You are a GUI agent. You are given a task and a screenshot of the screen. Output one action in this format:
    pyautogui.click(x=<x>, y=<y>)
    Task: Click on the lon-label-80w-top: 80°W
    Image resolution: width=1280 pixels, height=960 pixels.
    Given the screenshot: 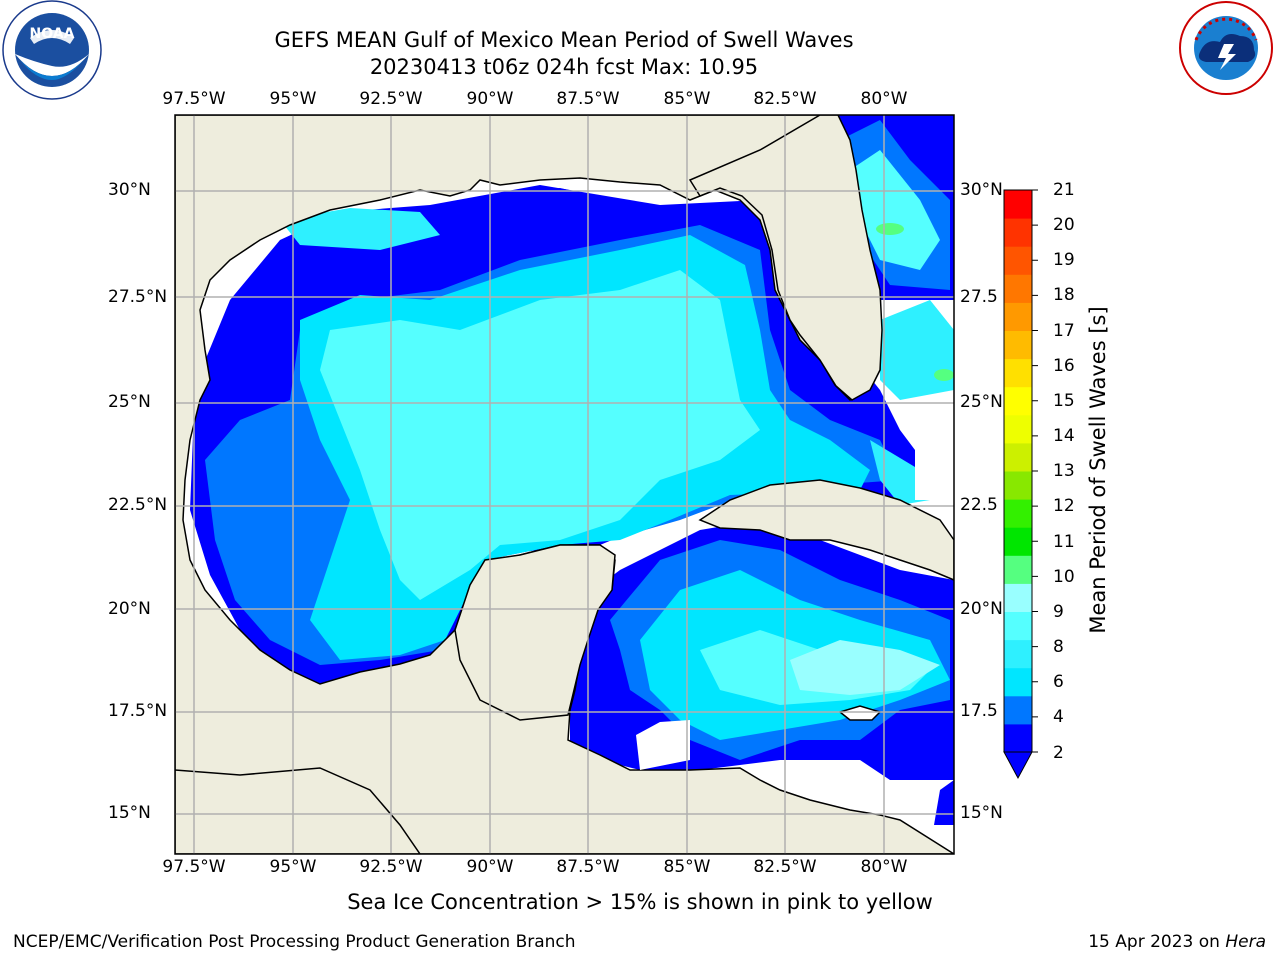 What is the action you would take?
    pyautogui.click(x=884, y=99)
    